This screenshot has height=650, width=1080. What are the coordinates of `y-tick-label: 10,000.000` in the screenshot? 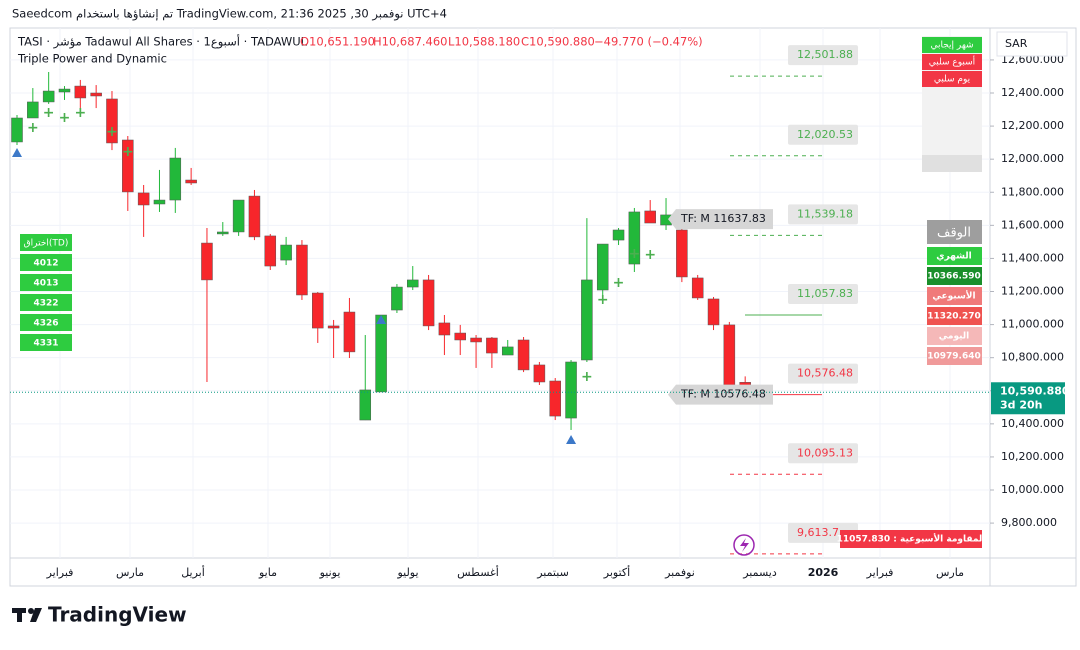 It's located at (1032, 489).